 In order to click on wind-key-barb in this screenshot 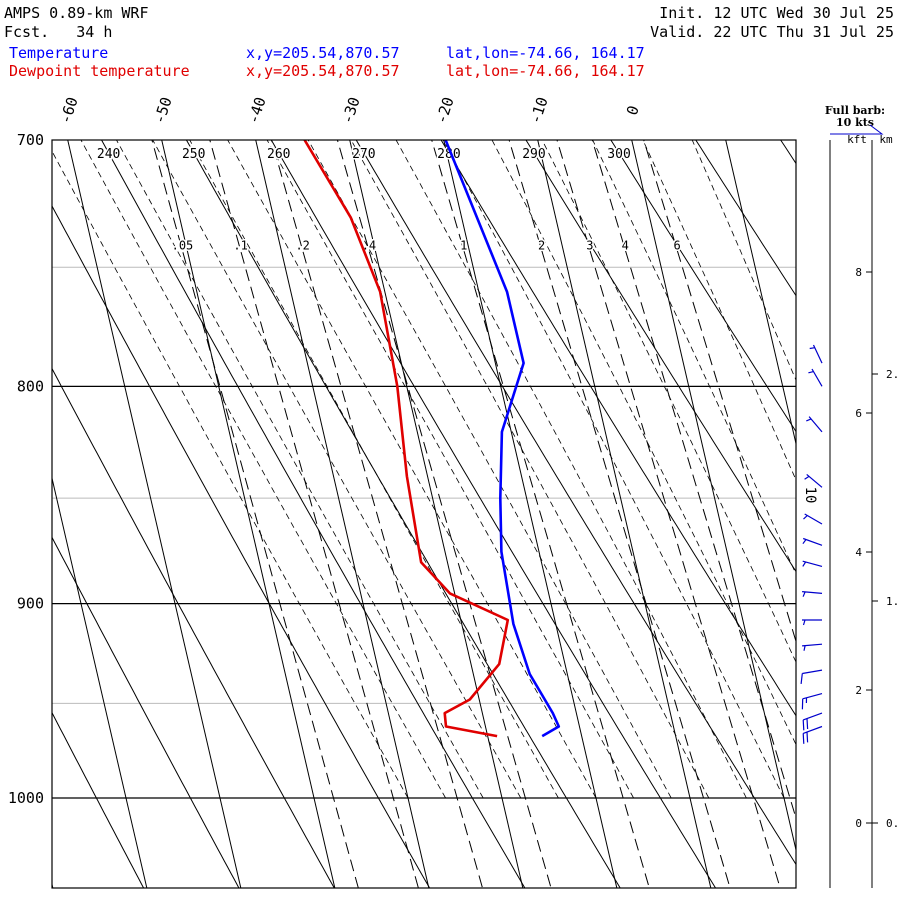, I will do `click(857, 129)`.